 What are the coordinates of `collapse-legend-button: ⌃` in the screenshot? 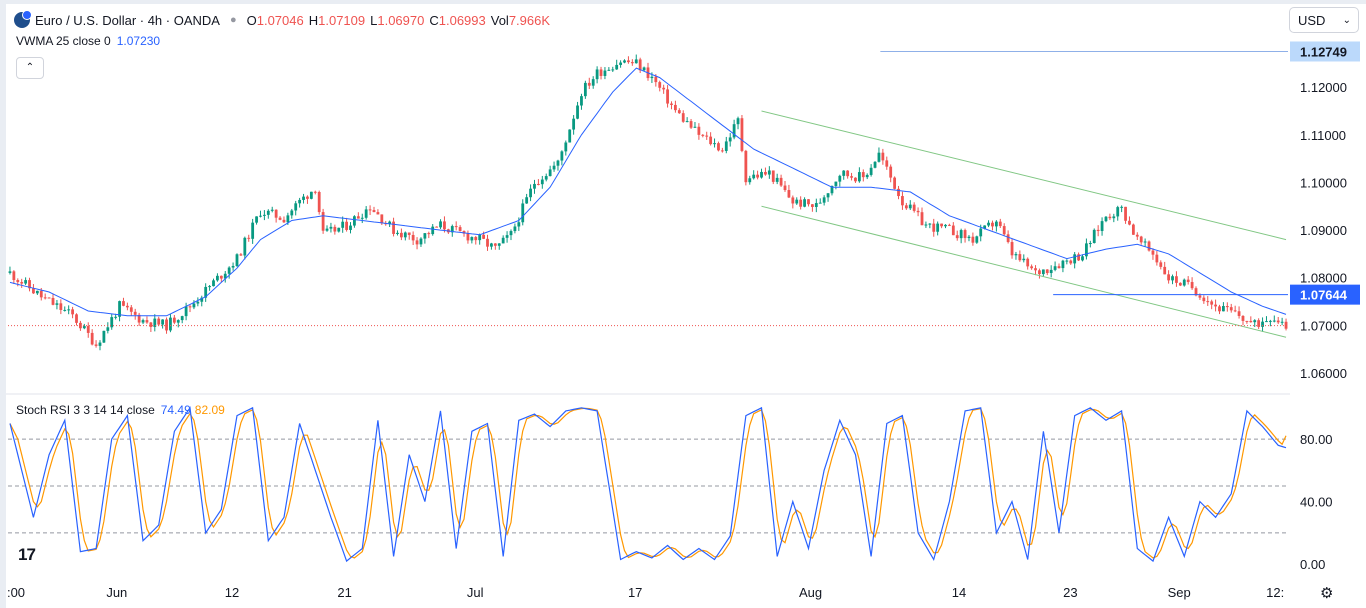 It's located at (30, 68).